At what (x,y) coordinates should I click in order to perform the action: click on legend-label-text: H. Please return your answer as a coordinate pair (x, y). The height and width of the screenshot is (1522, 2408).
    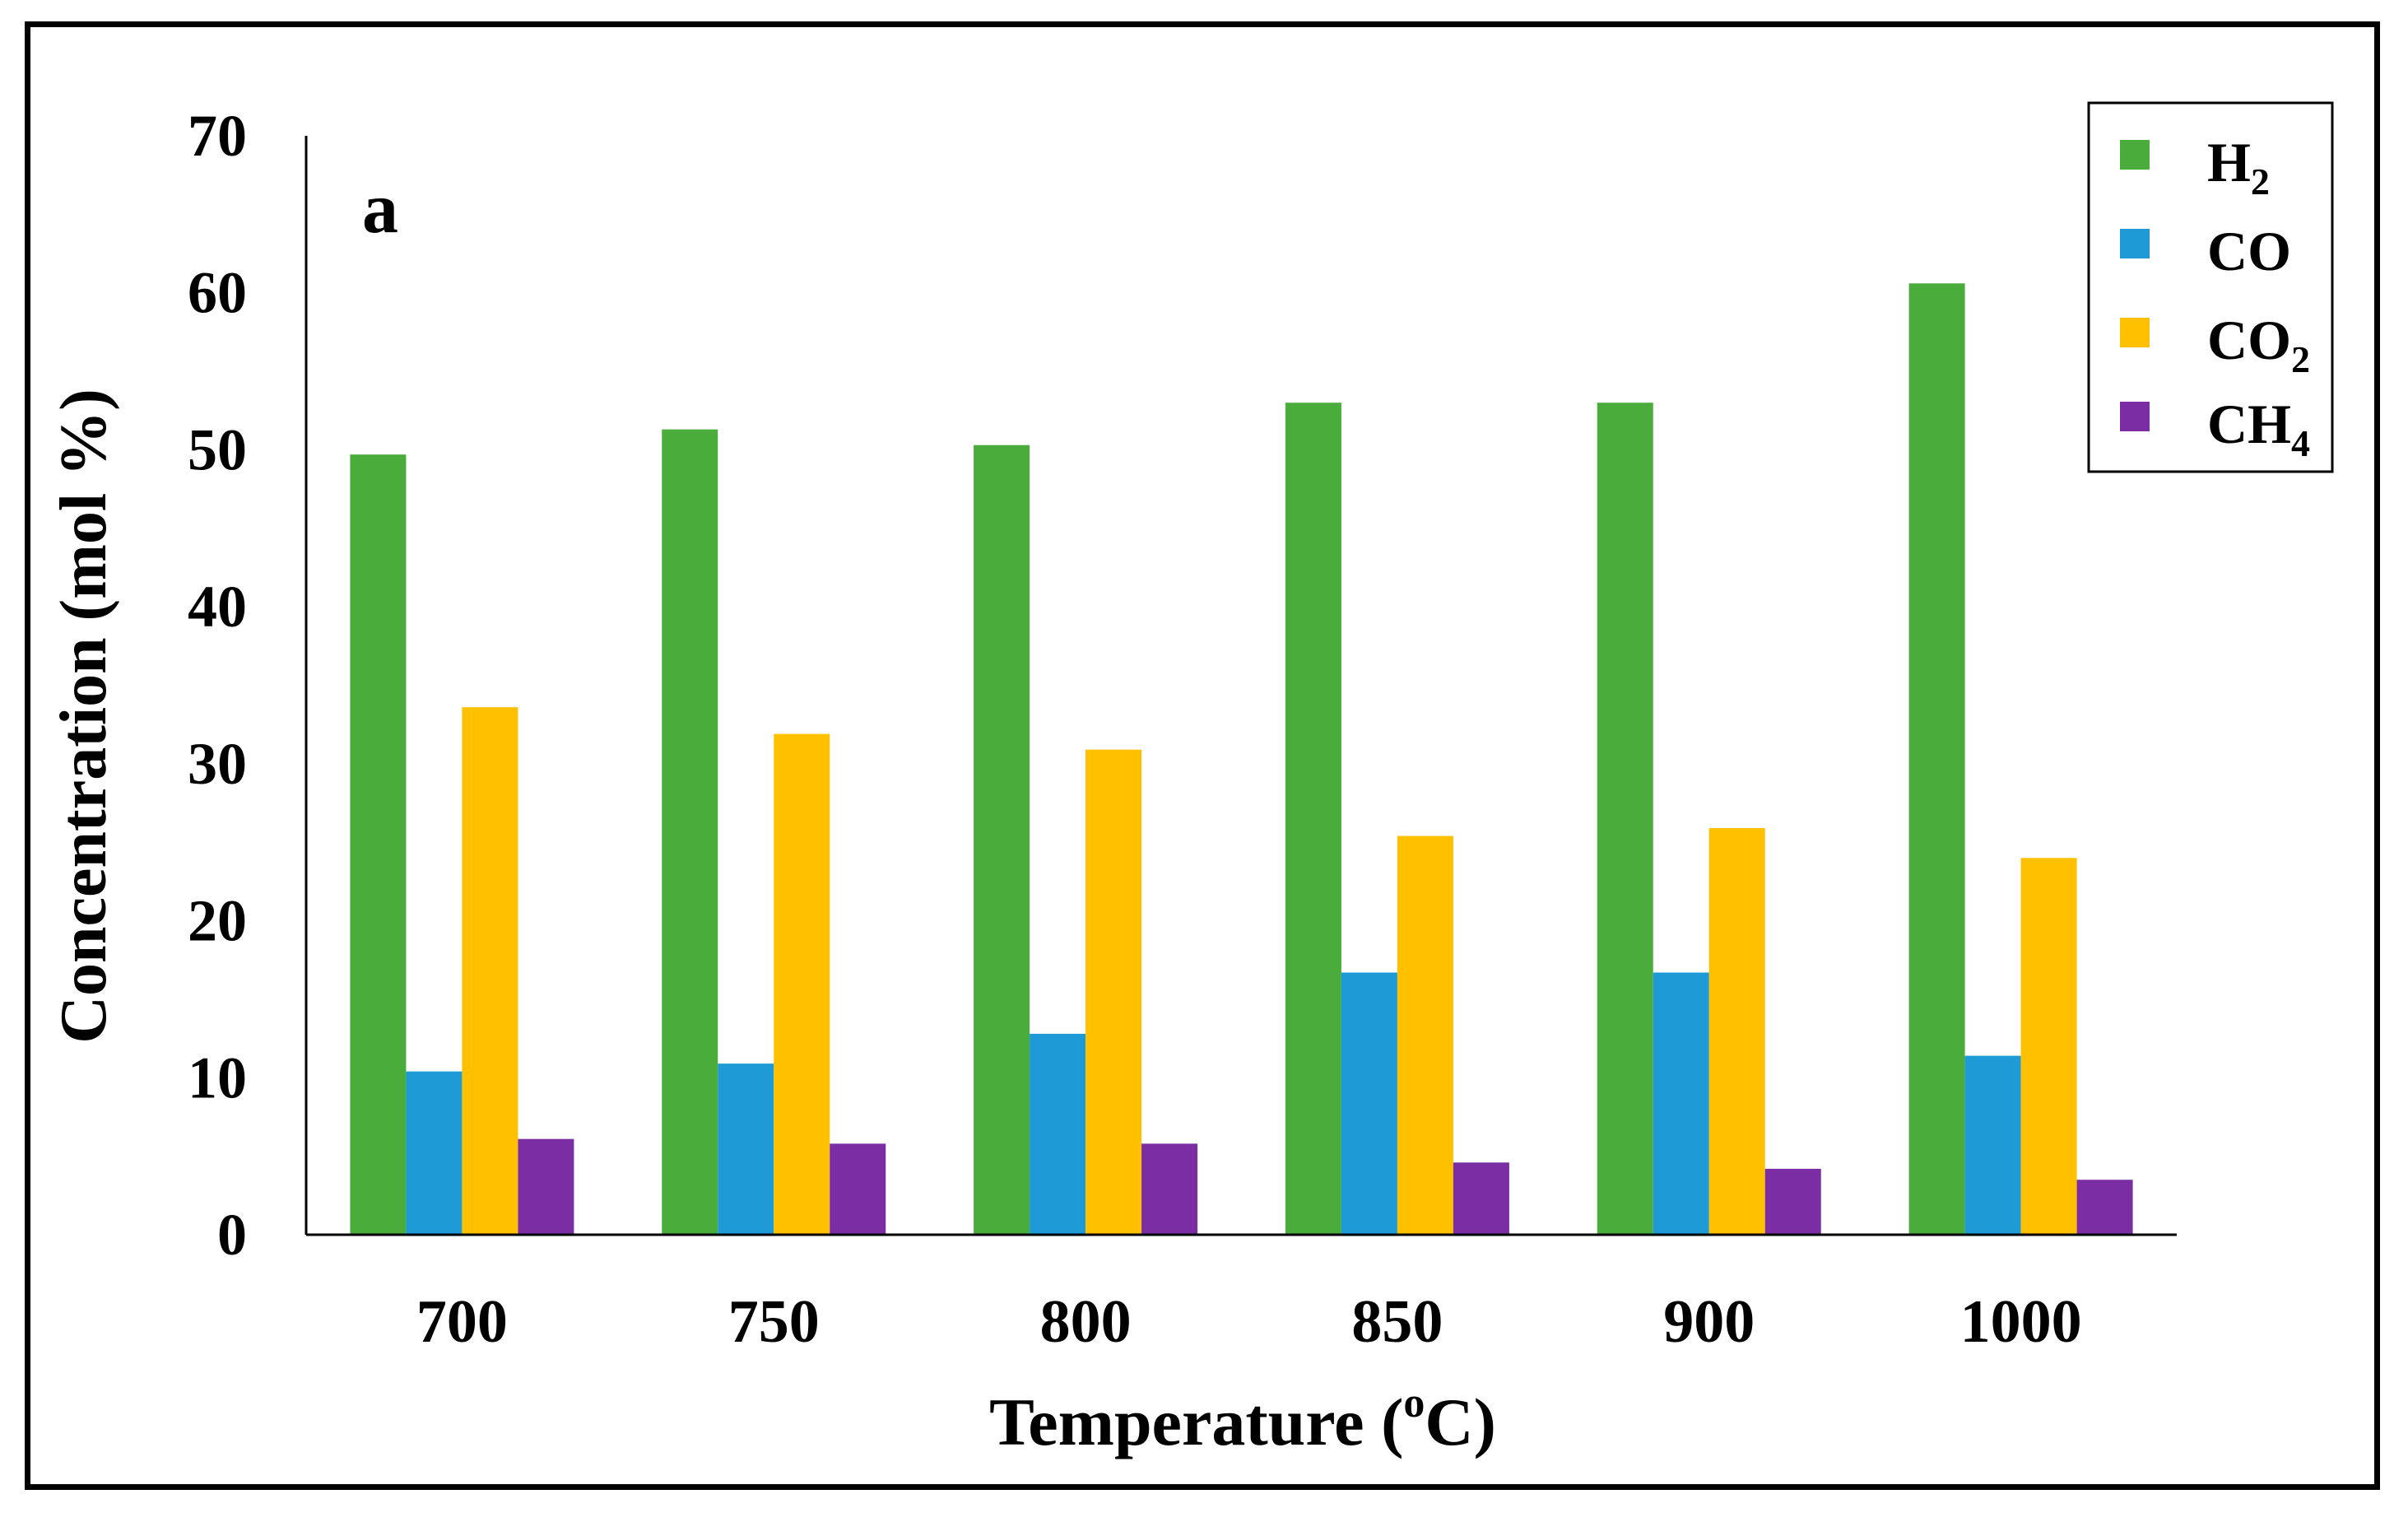
    Looking at the image, I should click on (2229, 162).